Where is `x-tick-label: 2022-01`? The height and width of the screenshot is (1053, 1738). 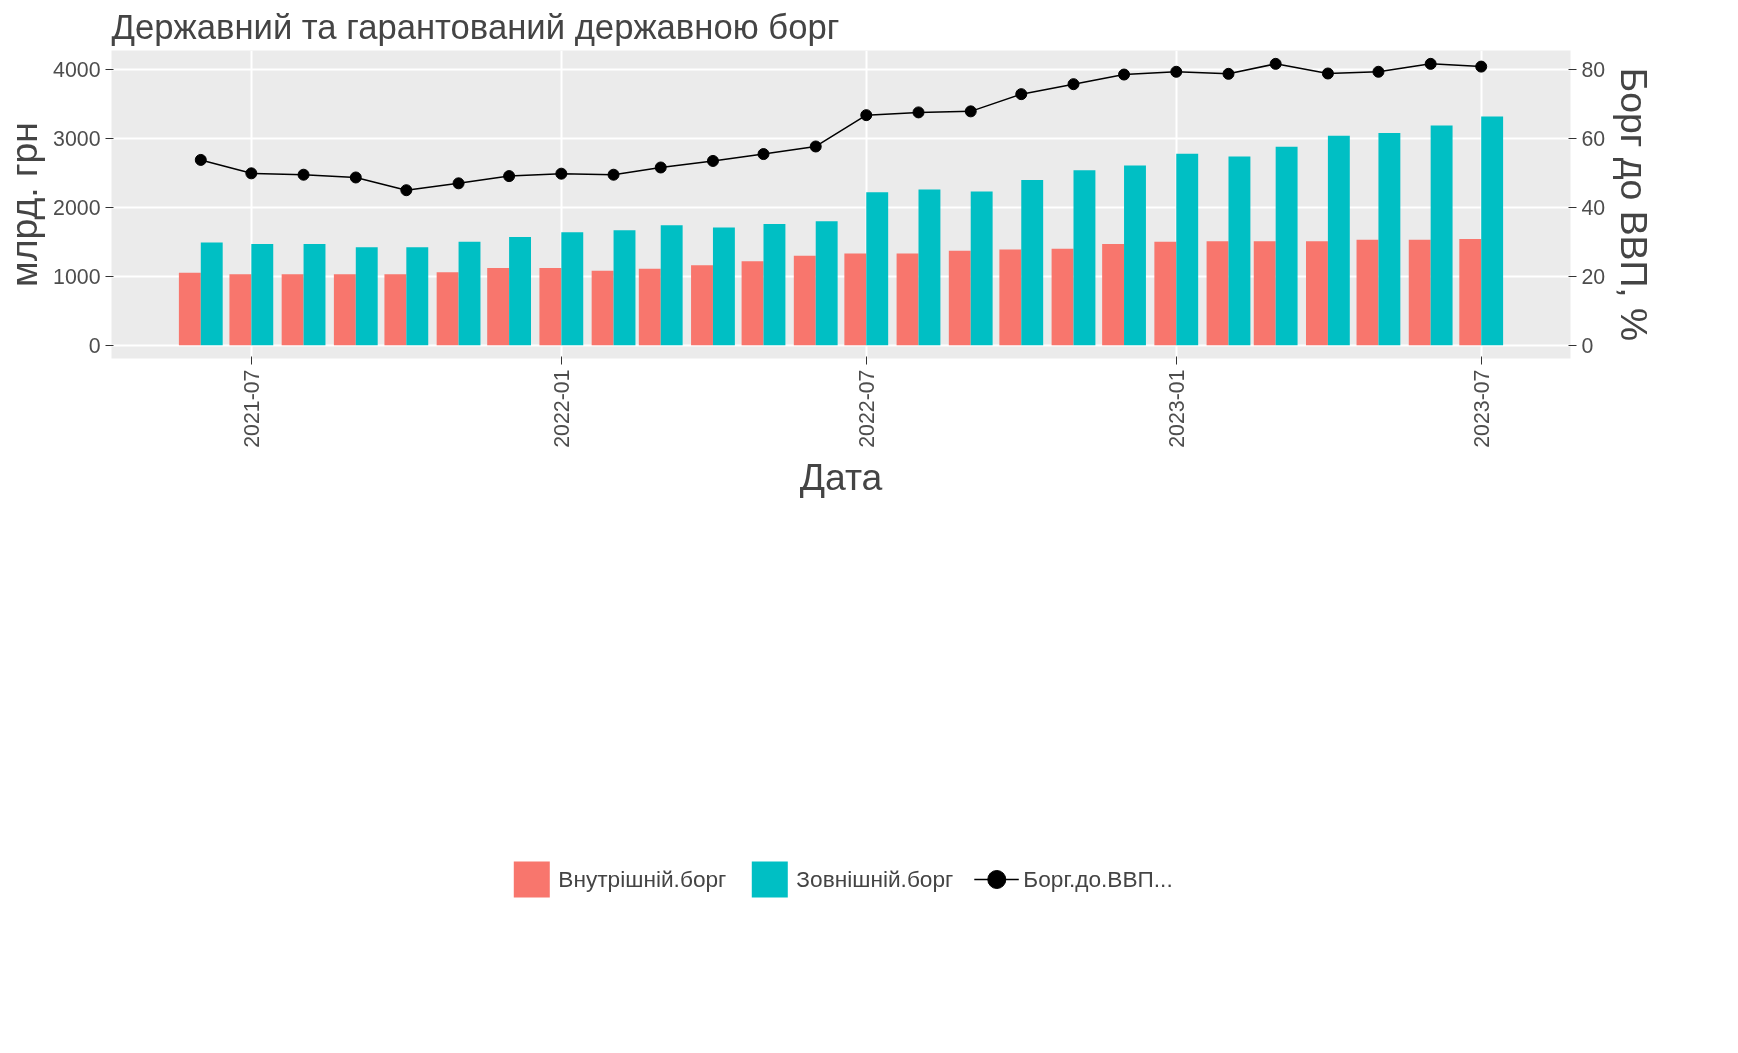
x-tick-label: 2022-01 is located at coordinates (561, 408).